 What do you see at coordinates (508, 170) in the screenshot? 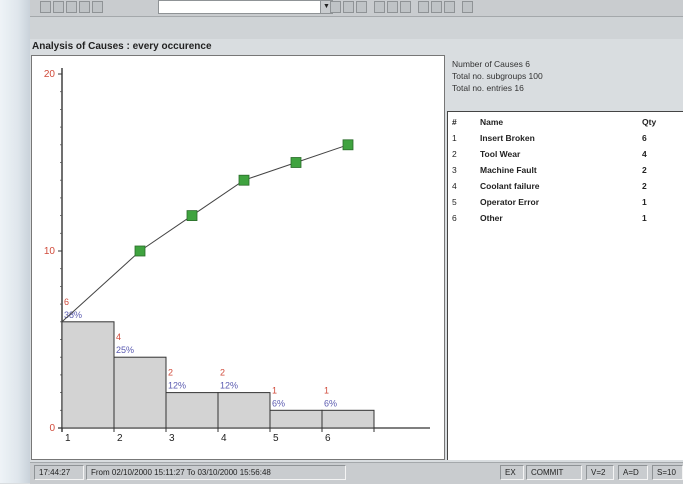
I see `row-name: Machine Fault` at bounding box center [508, 170].